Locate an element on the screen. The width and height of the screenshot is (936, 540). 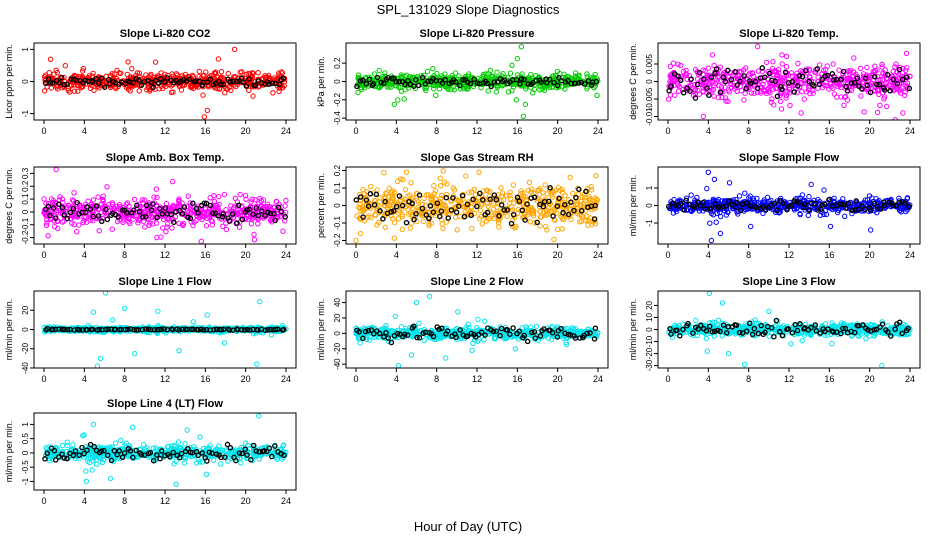
y-tick-label: -40 is located at coordinates (25, 368).